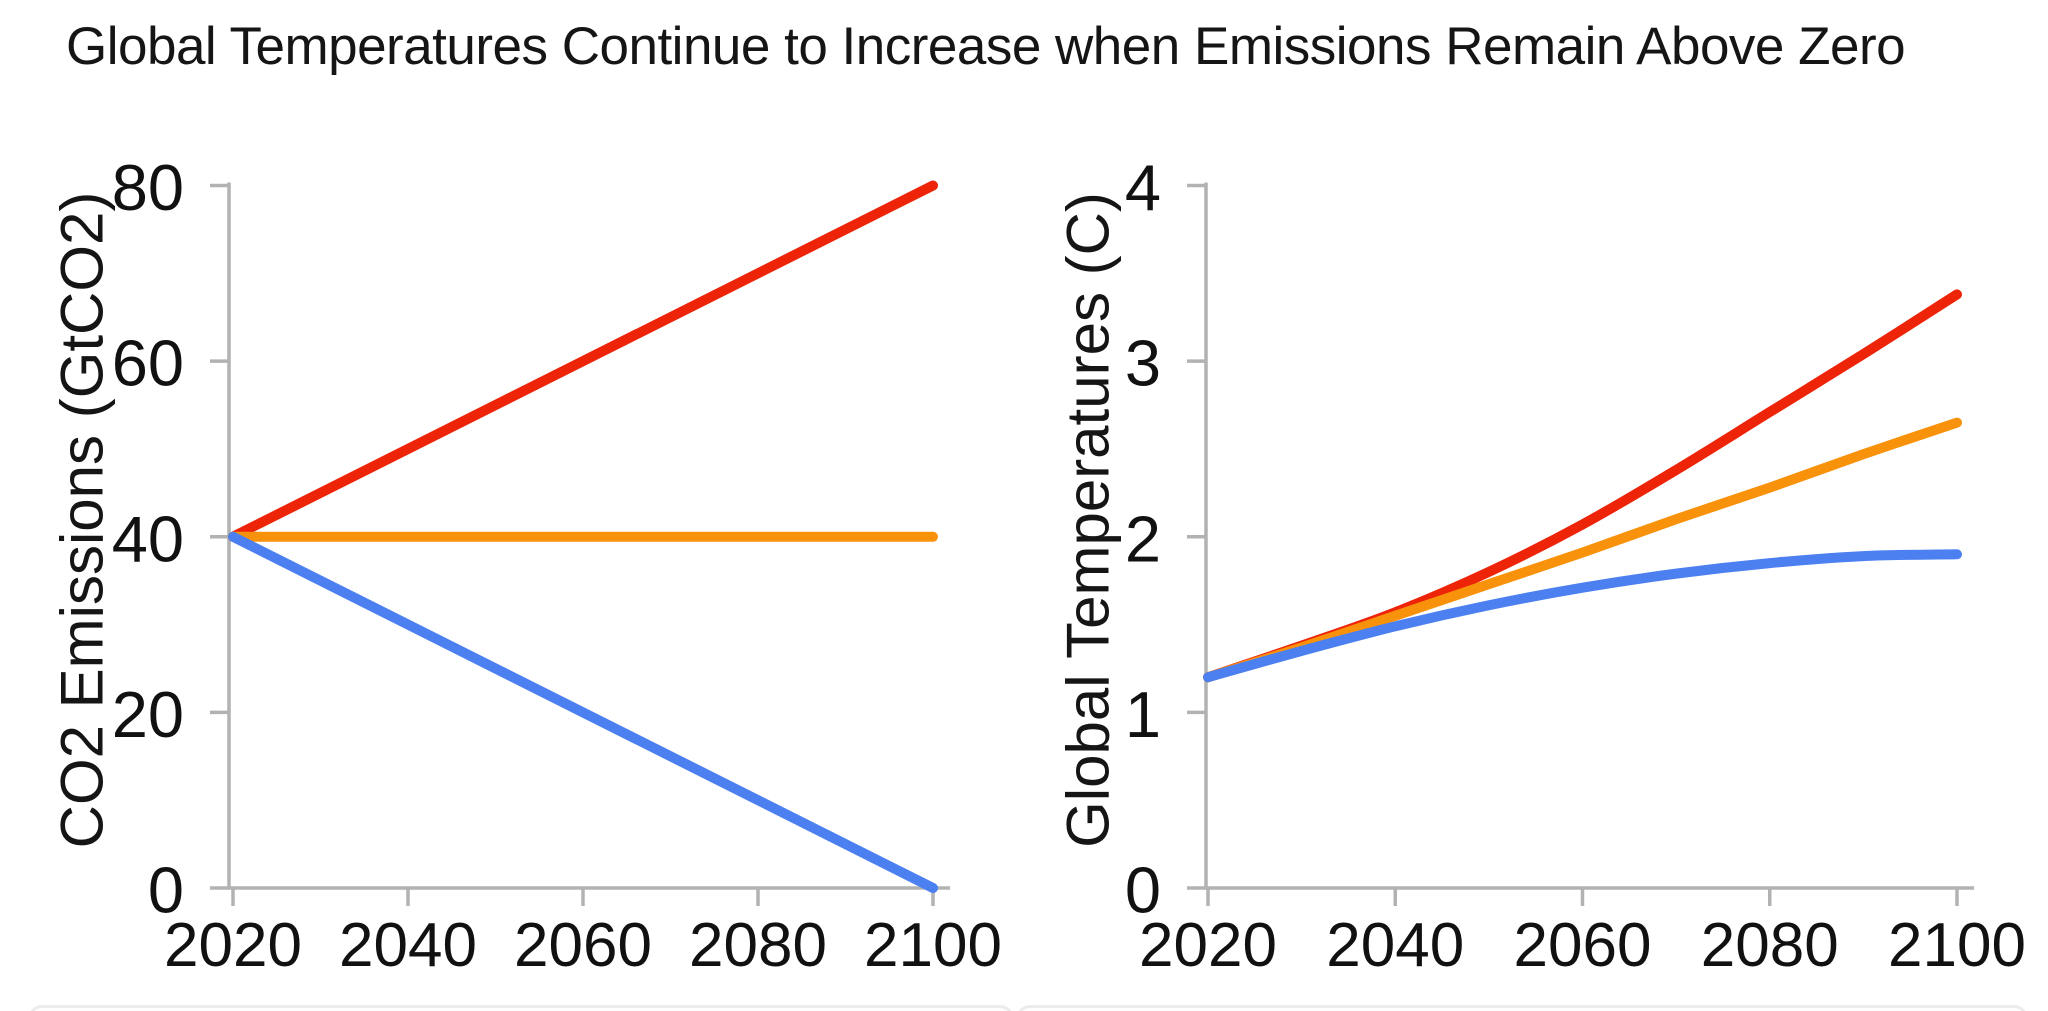  Describe the element at coordinates (1522, 1008) in the screenshot. I see `bottom-card-right` at that location.